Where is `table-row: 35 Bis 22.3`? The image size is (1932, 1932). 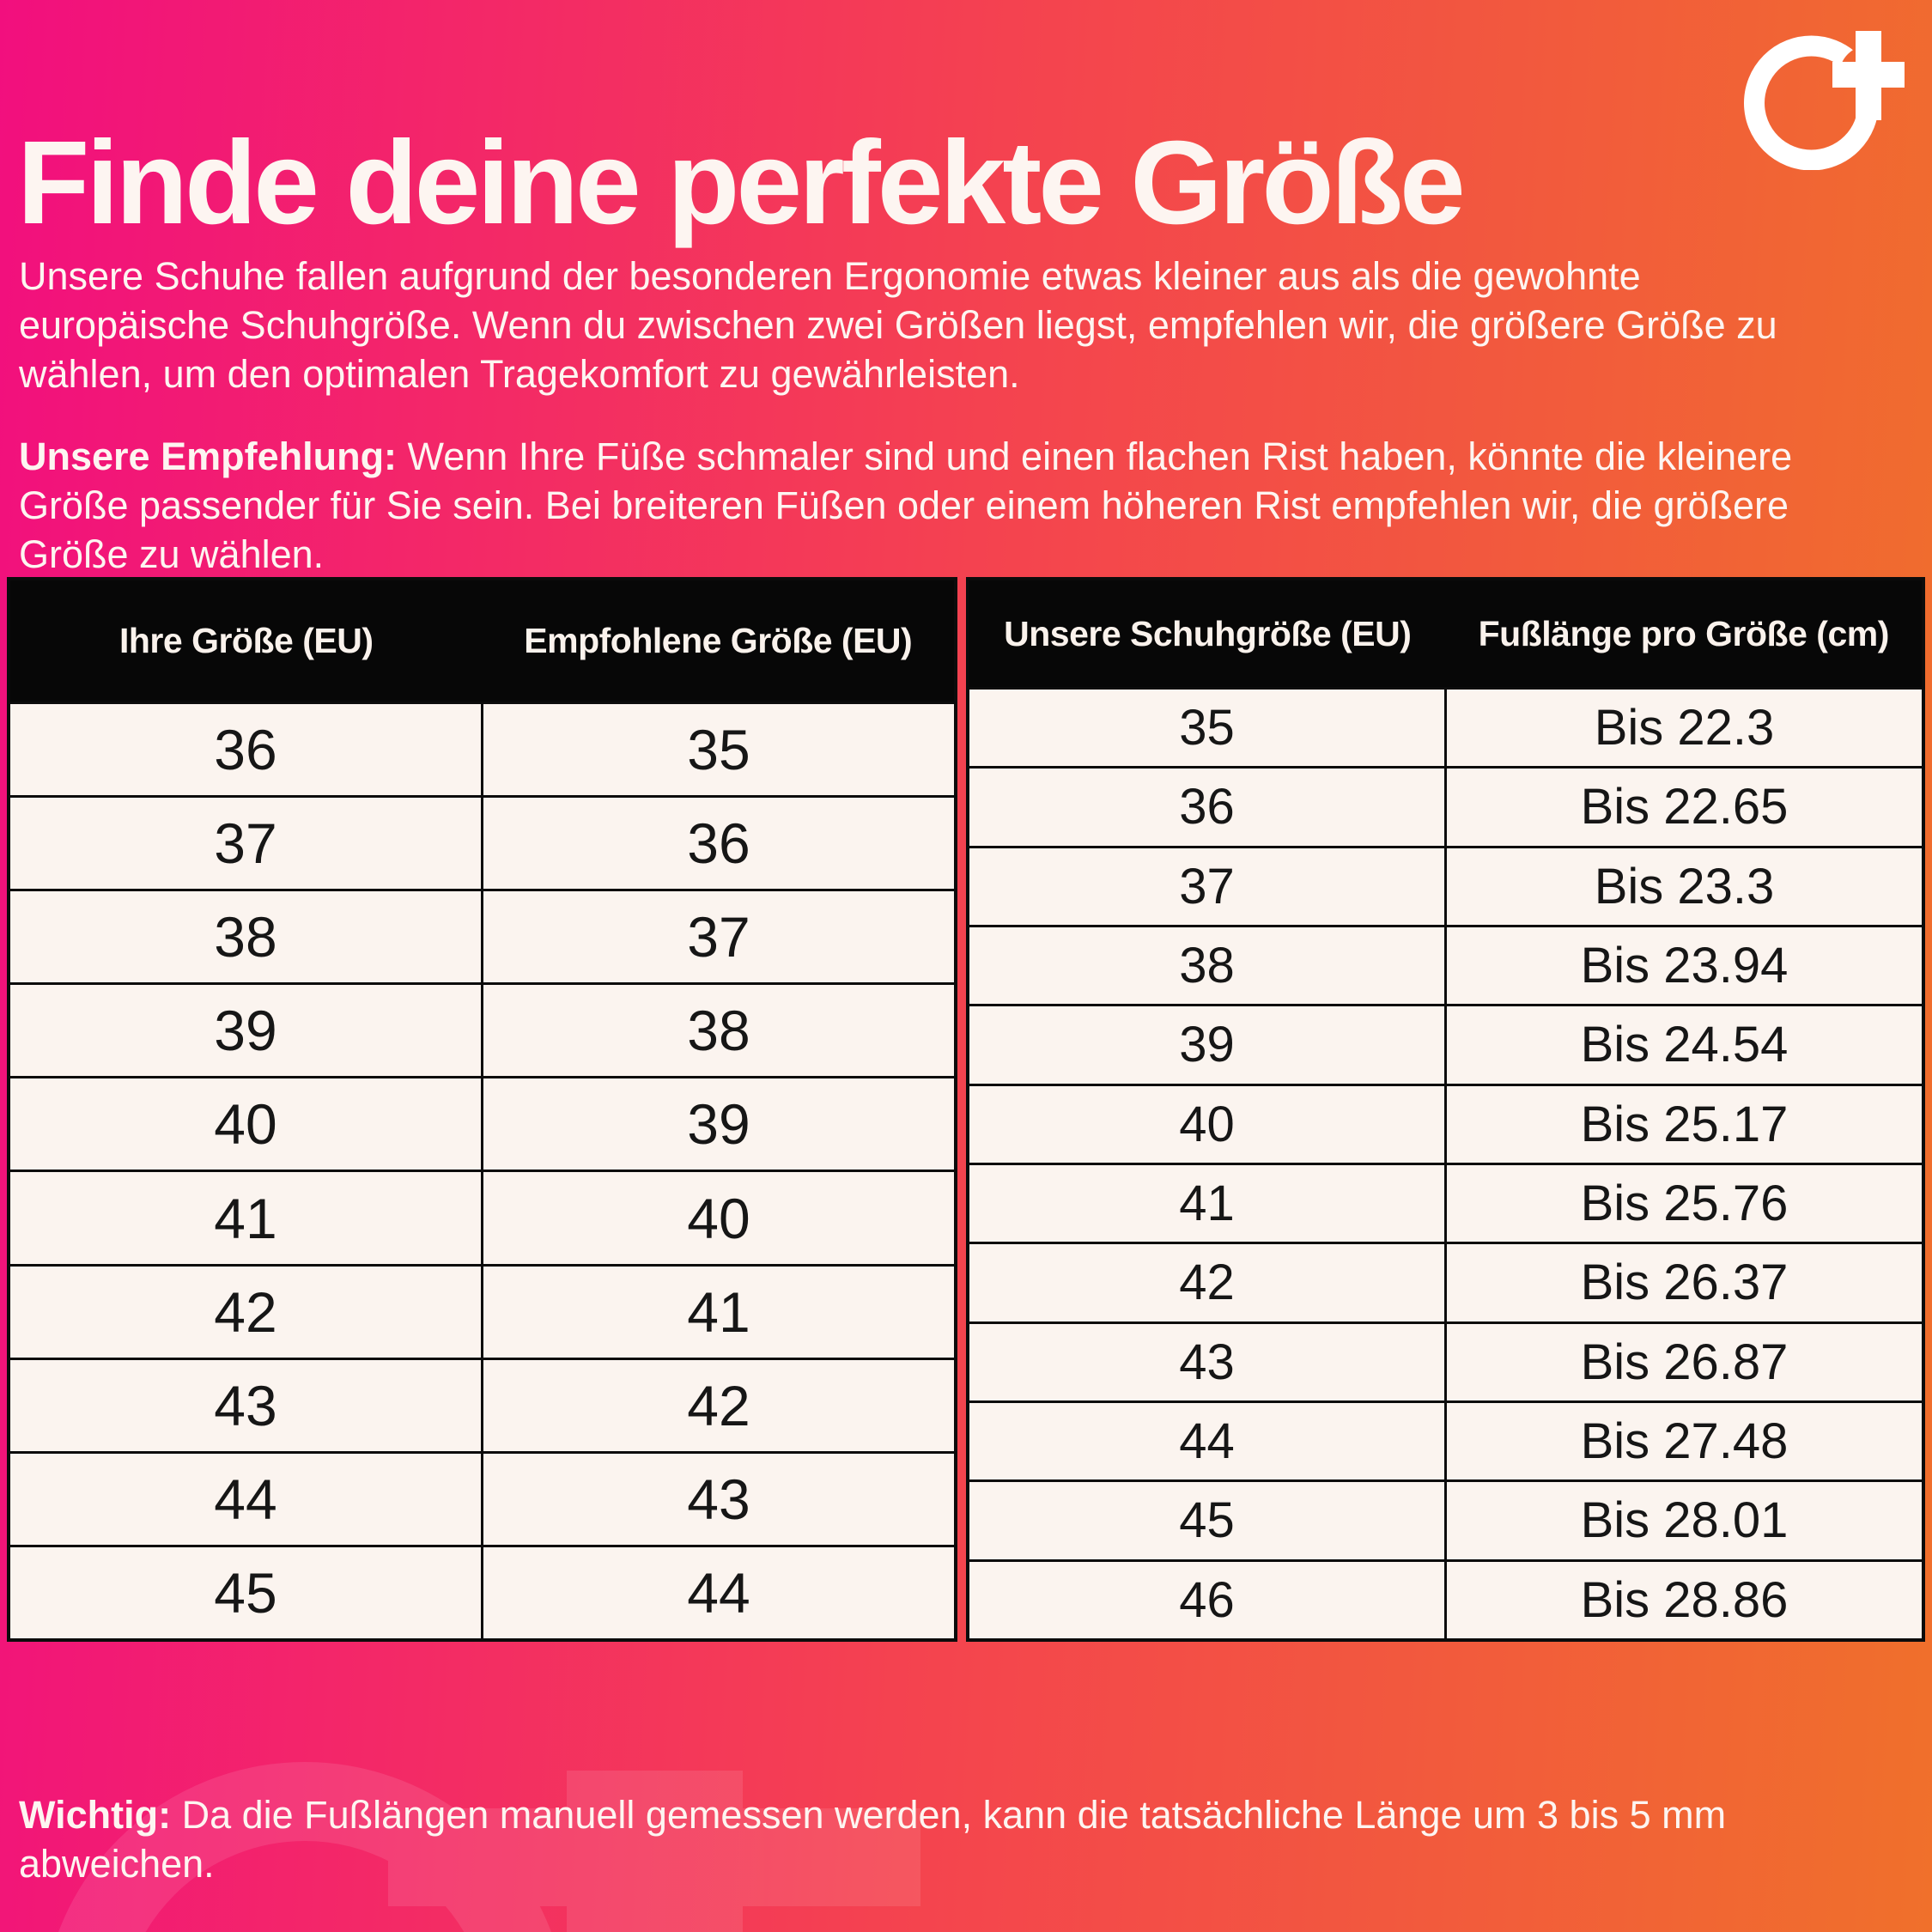 table-row: 35 Bis 22.3 is located at coordinates (1445, 727).